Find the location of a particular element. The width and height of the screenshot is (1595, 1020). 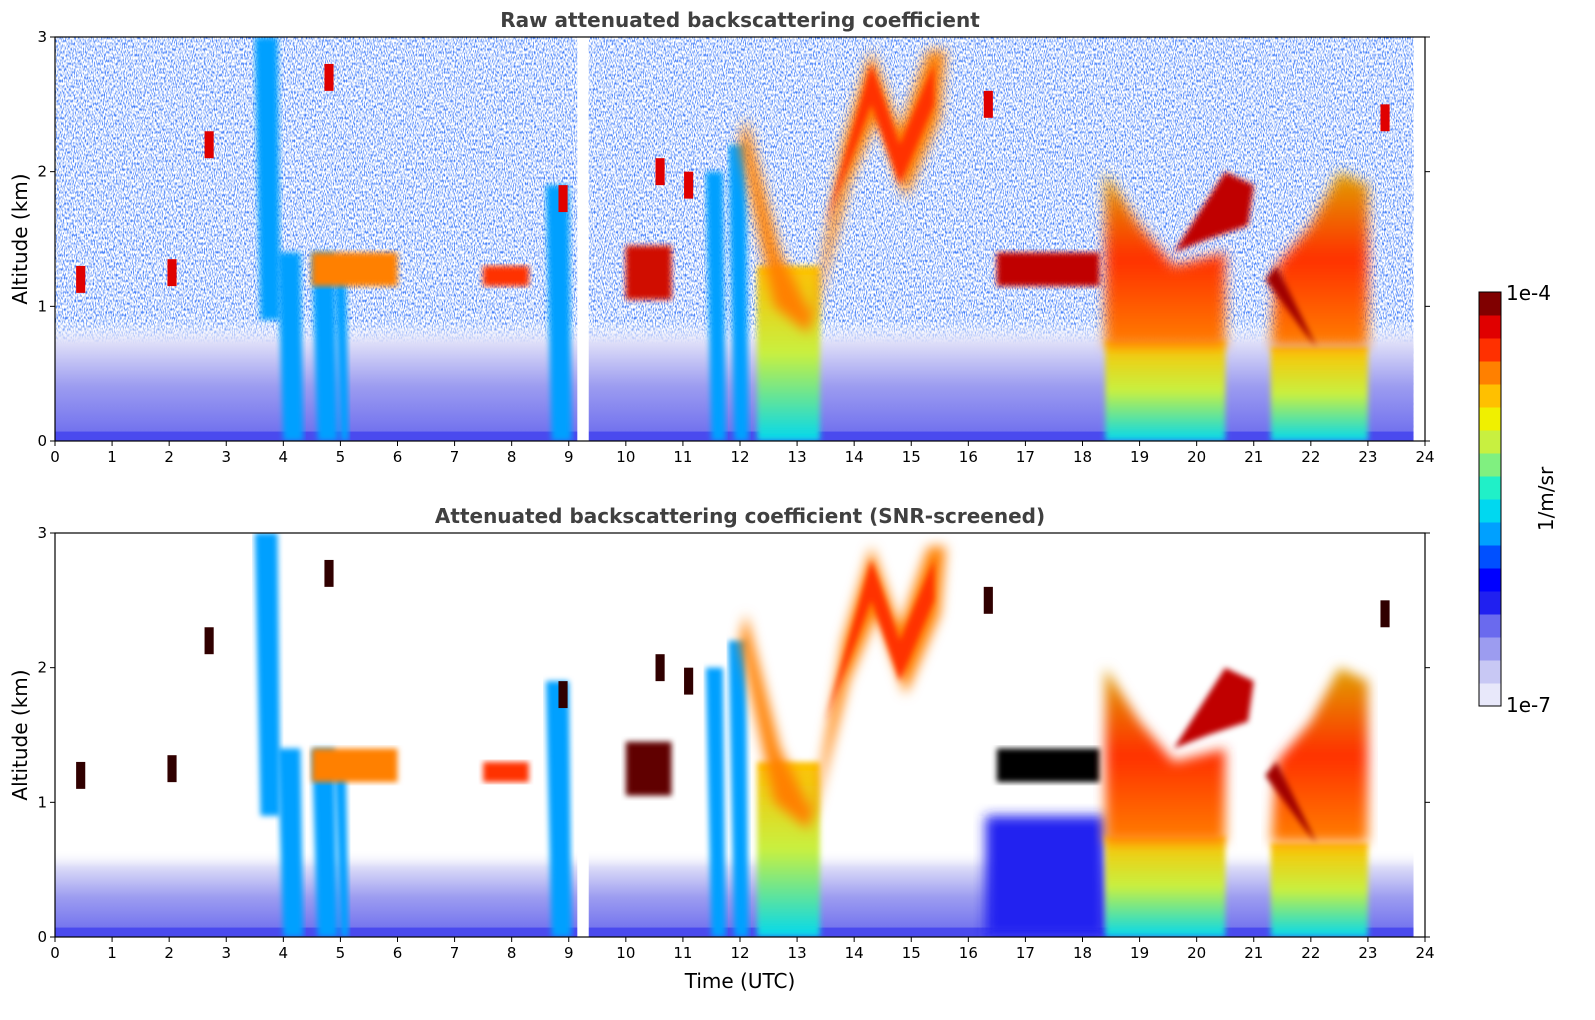

x-tick-label: 0 is located at coordinates (55, 953).